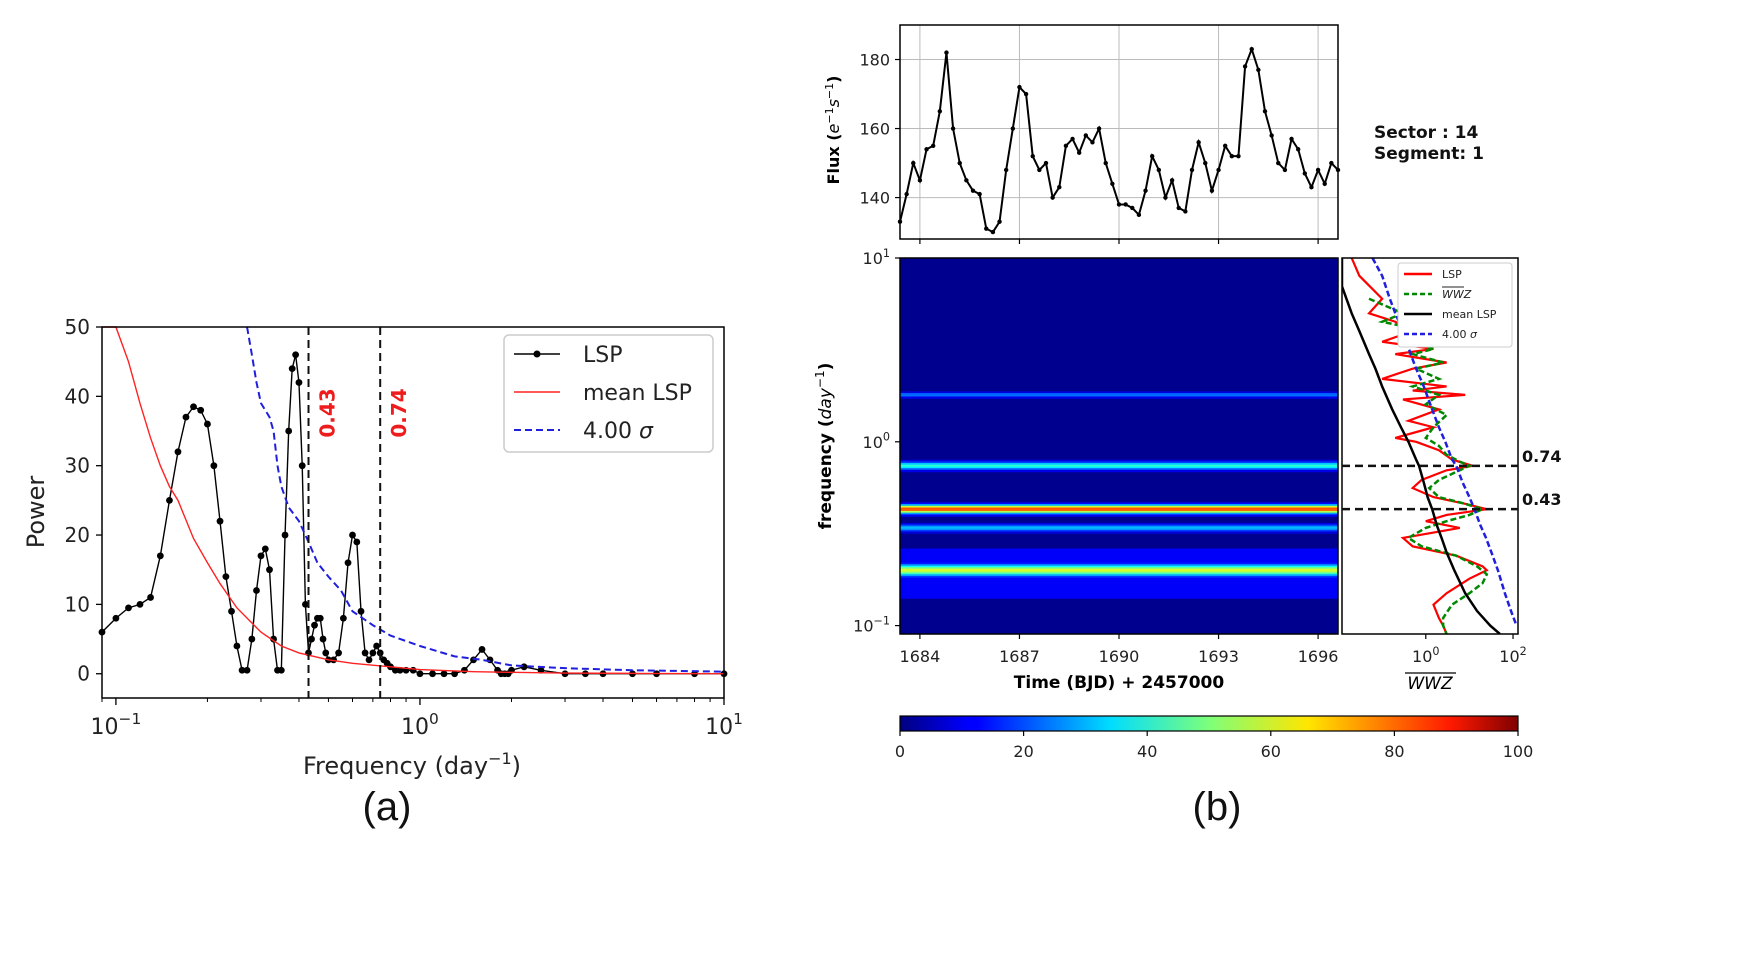  What do you see at coordinates (1518, 751) in the screenshot?
I see `colorbar-tick-label: 100` at bounding box center [1518, 751].